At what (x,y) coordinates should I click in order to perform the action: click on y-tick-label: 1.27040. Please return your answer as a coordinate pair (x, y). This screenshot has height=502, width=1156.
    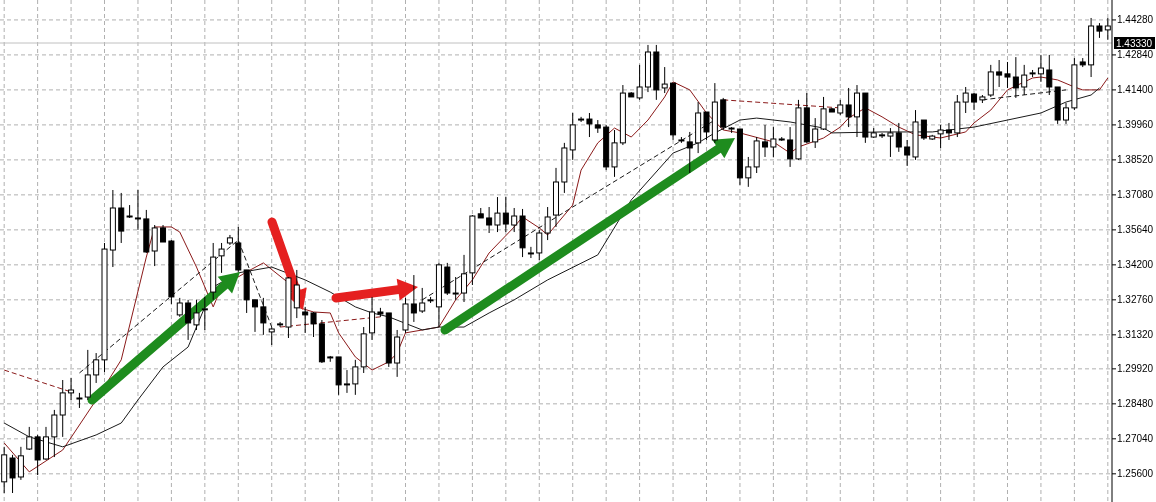
    Looking at the image, I should click on (1135, 439).